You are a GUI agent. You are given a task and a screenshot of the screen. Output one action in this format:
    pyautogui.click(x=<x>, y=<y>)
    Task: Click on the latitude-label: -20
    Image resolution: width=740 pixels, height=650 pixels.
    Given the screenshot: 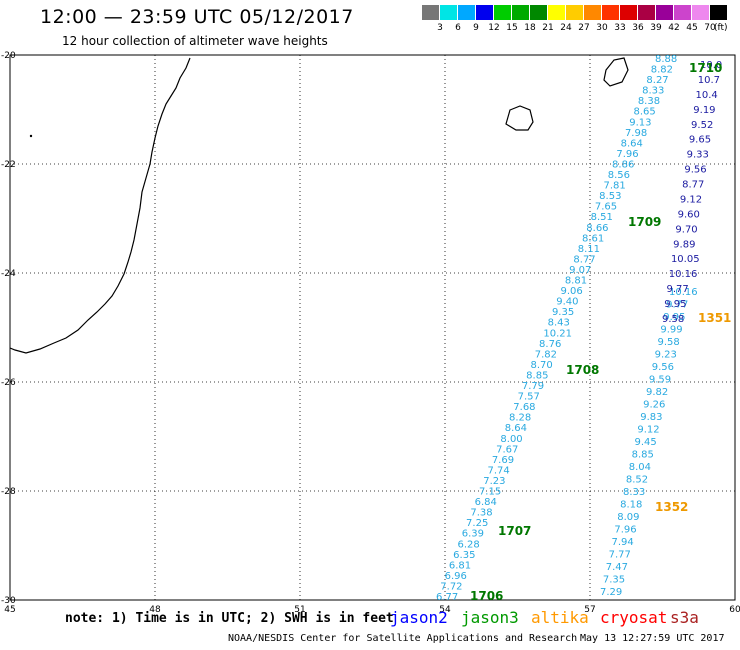 What is the action you would take?
    pyautogui.click(x=8, y=56)
    